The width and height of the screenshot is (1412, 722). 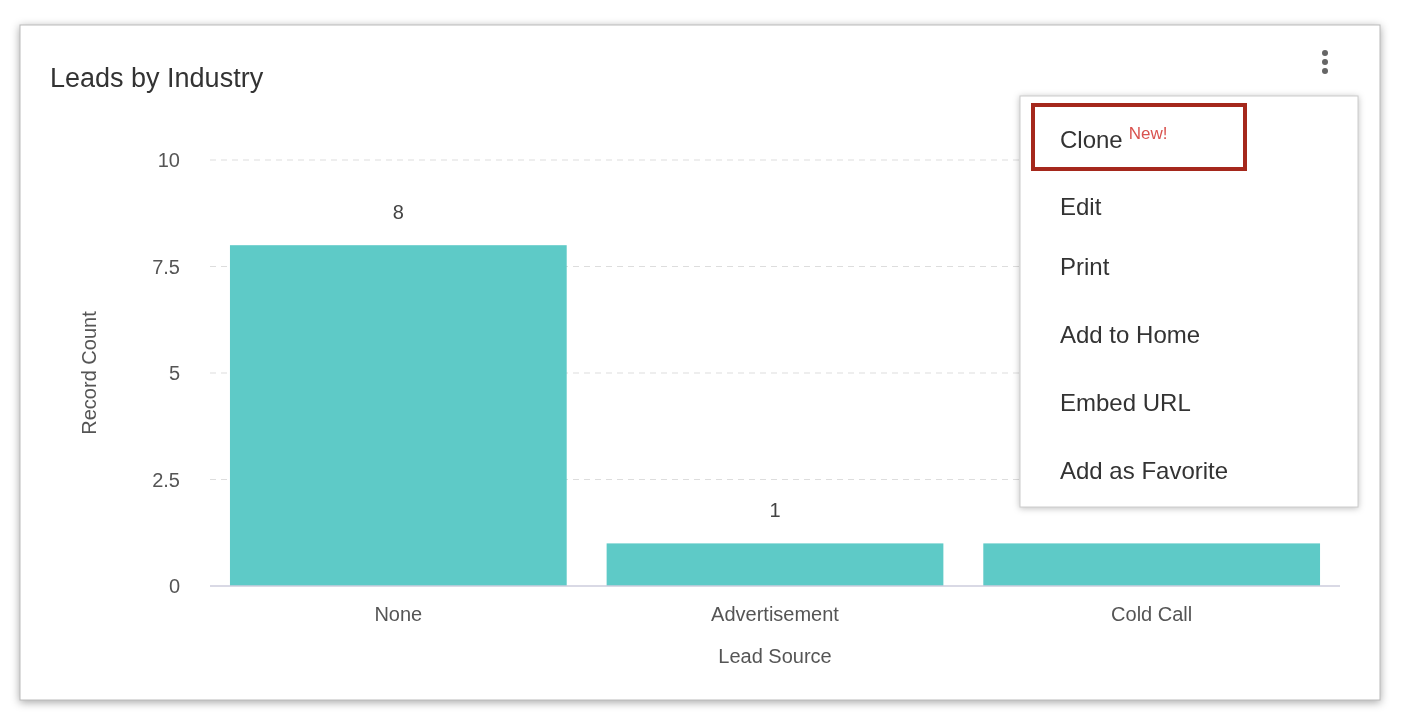 I want to click on y-tick-label: 5, so click(x=174, y=373).